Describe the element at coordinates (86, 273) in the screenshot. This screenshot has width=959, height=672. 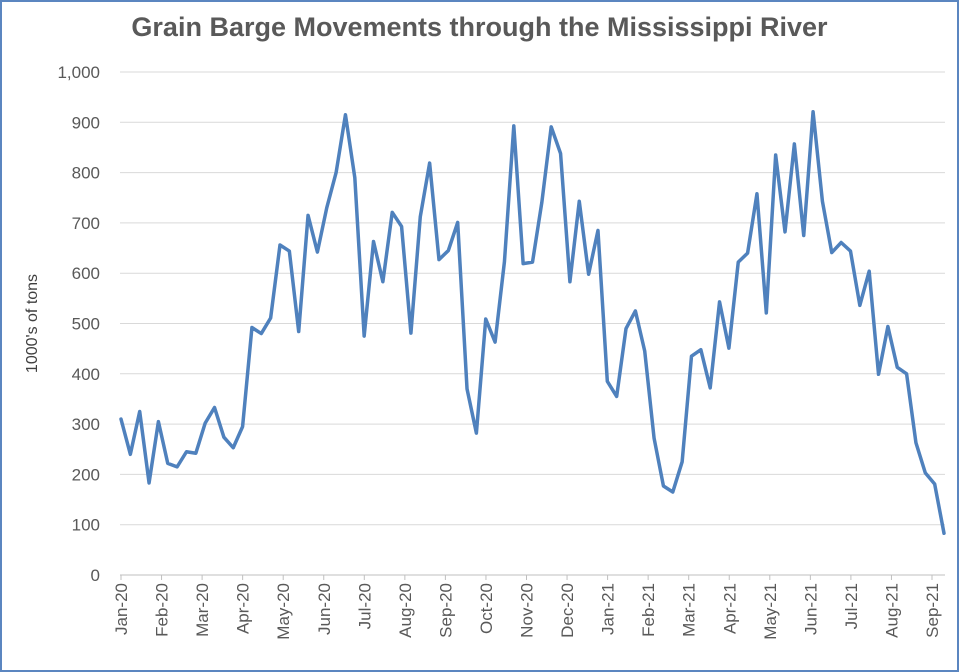
I see `y-tick-label: 600` at that location.